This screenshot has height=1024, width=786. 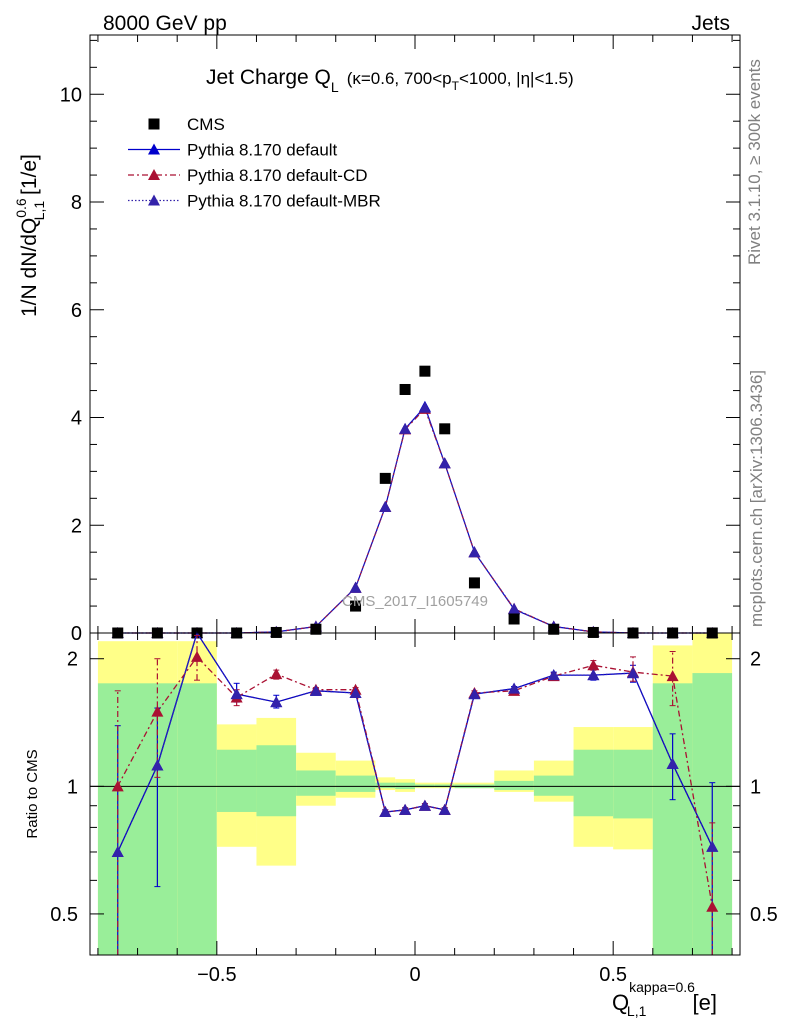 What do you see at coordinates (754, 162) in the screenshot?
I see `rivet-version-label: Rivet 3.1.10, ≥ 300k events` at bounding box center [754, 162].